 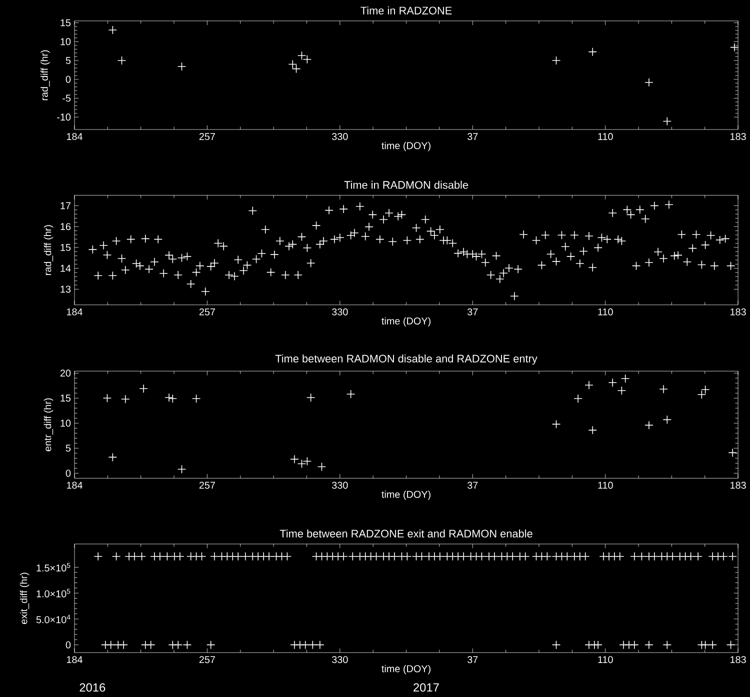 What do you see at coordinates (65, 268) in the screenshot?
I see `y-tick-label: 14` at bounding box center [65, 268].